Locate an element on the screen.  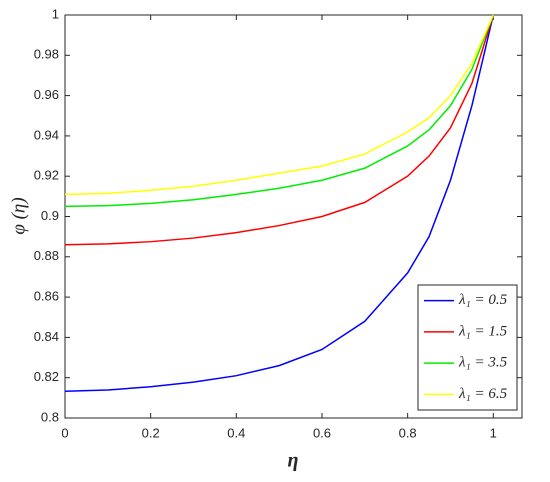
y-tick-label: 0.84 is located at coordinates (46, 336).